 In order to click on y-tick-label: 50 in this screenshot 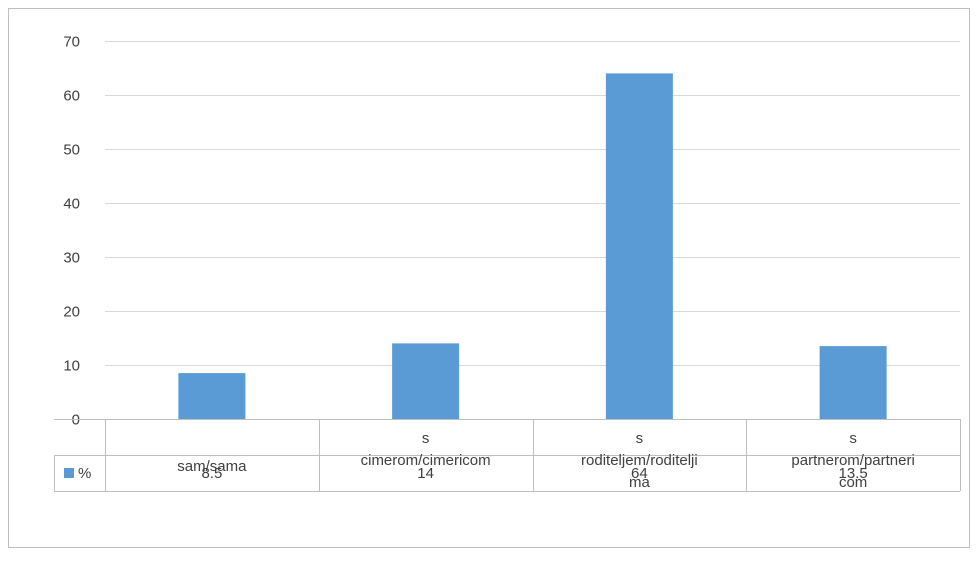, I will do `click(71, 150)`.